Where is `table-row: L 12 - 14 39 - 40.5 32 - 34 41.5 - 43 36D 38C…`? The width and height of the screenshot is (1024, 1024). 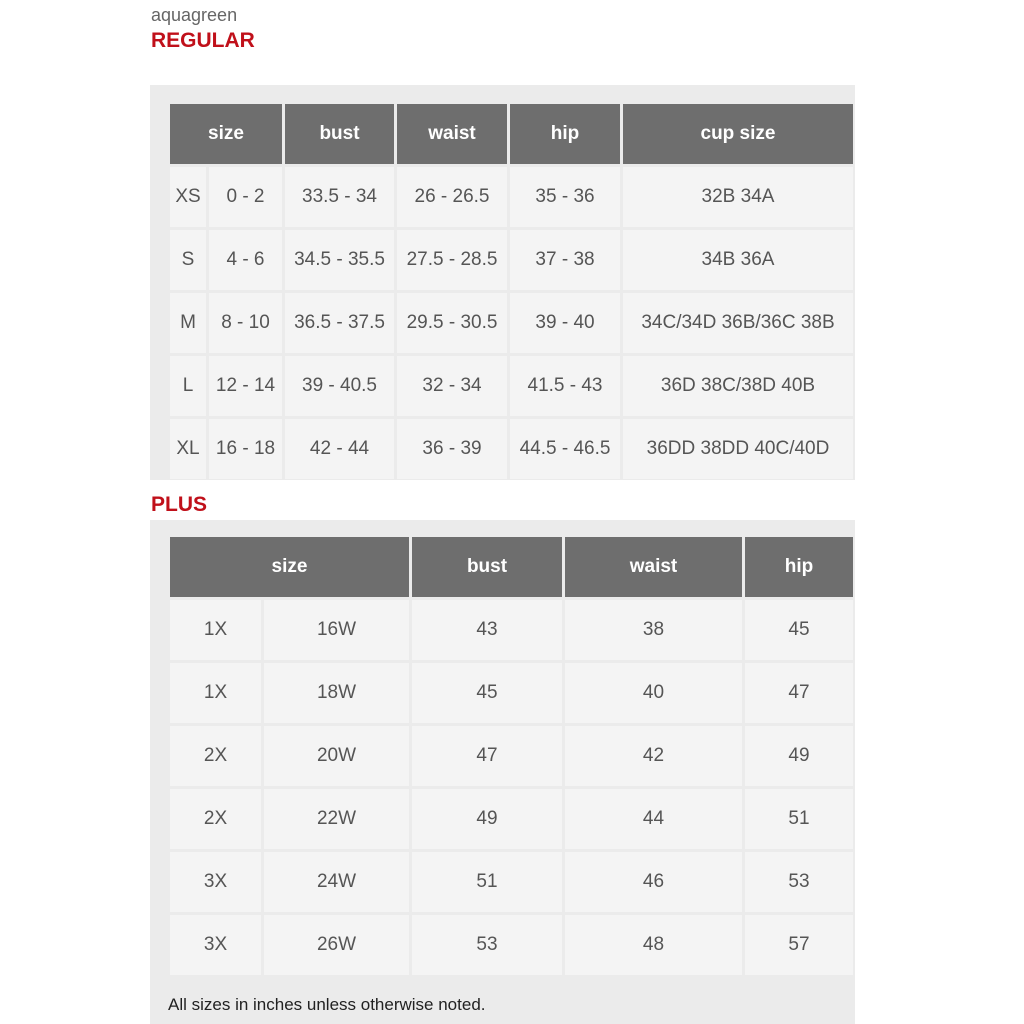
table-row: L 12 - 14 39 - 40.5 32 - 34 41.5 - 43 36D 38C… is located at coordinates (511, 386).